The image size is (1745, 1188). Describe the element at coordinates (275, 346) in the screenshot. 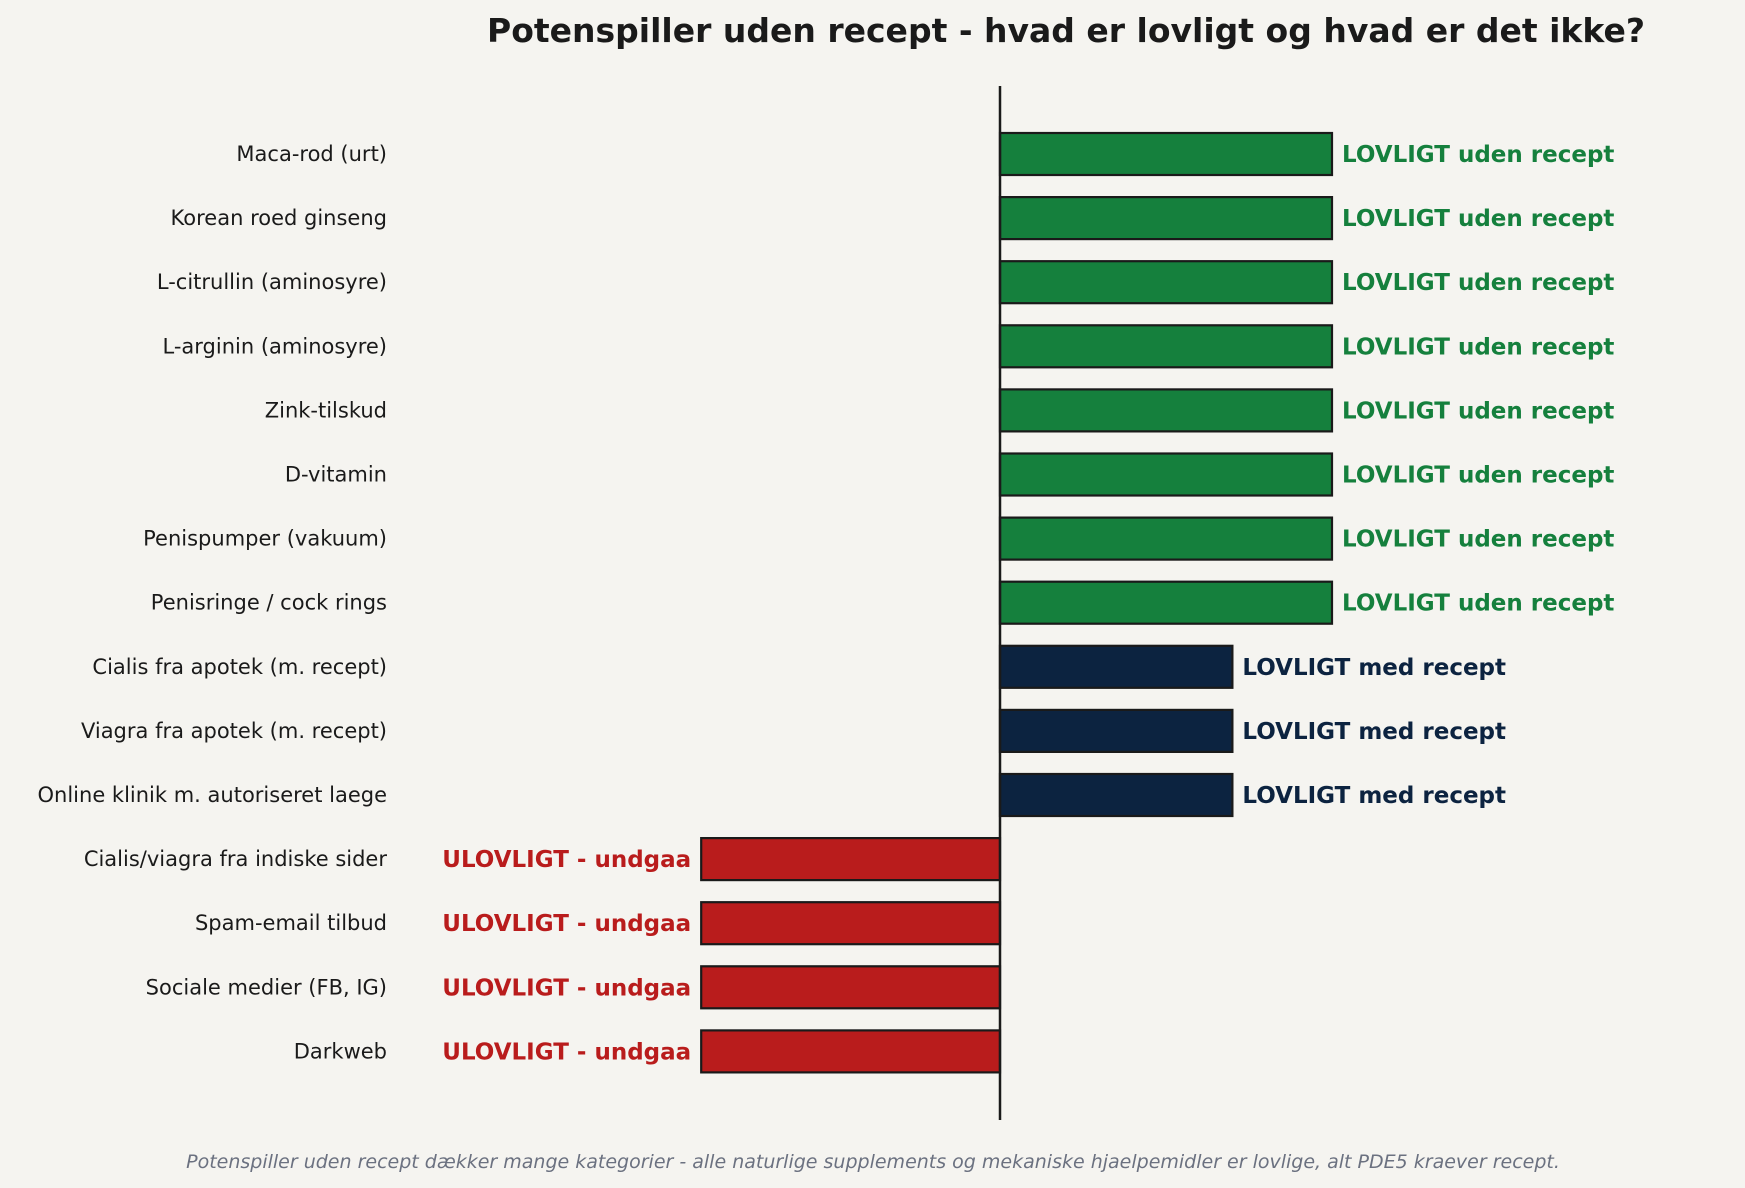

I see `category-label: L-arginin (aminosyre)` at that location.